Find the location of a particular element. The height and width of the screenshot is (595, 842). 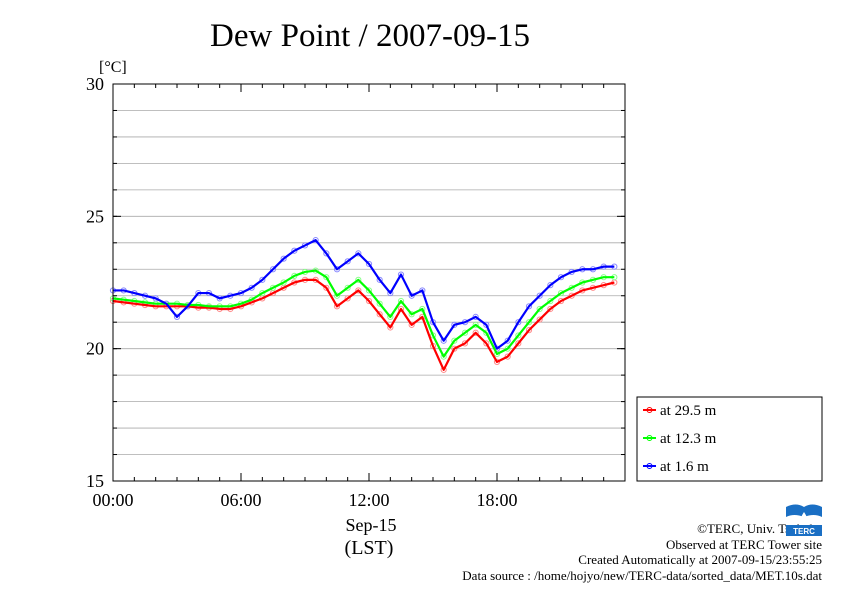

y-tick-label: 25 is located at coordinates (95, 216).